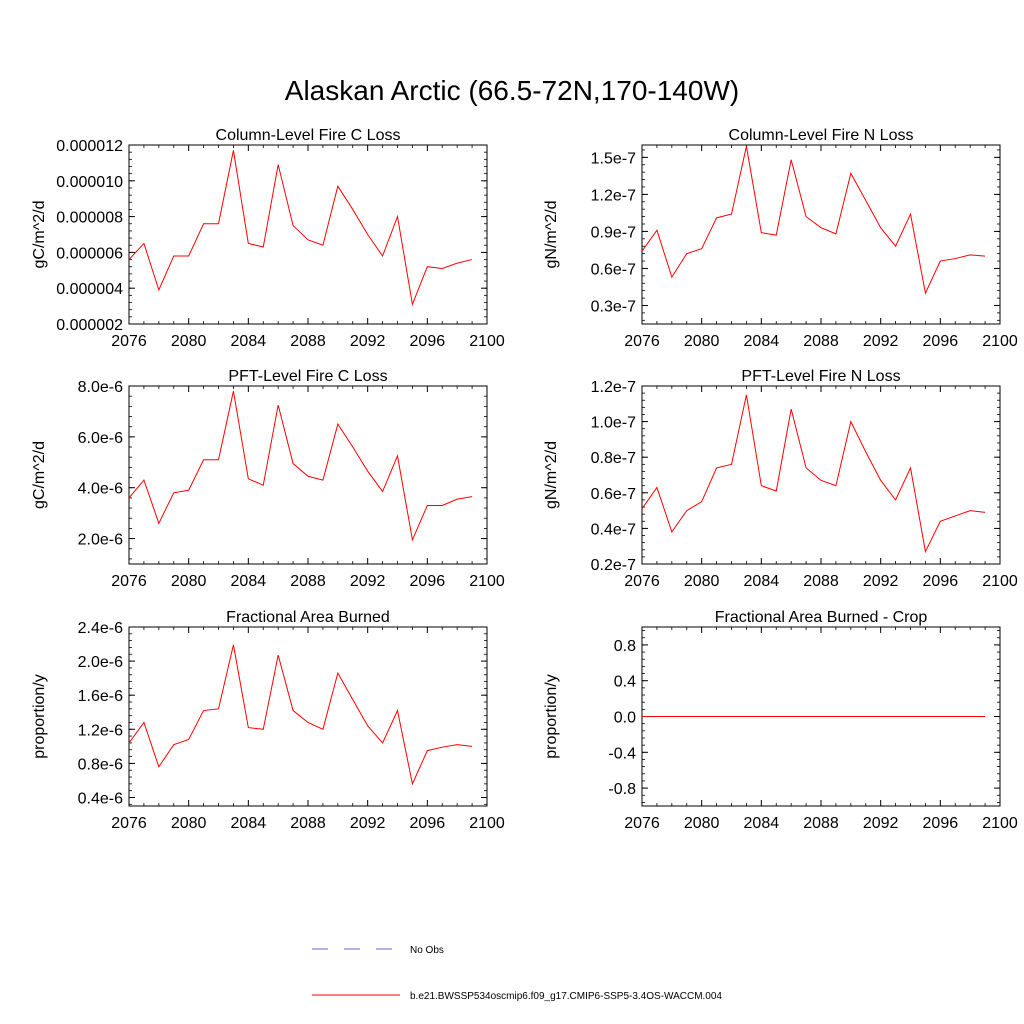 This screenshot has width=1024, height=1024. What do you see at coordinates (100, 730) in the screenshot?
I see `y-tick-label: 1.2e-6` at bounding box center [100, 730].